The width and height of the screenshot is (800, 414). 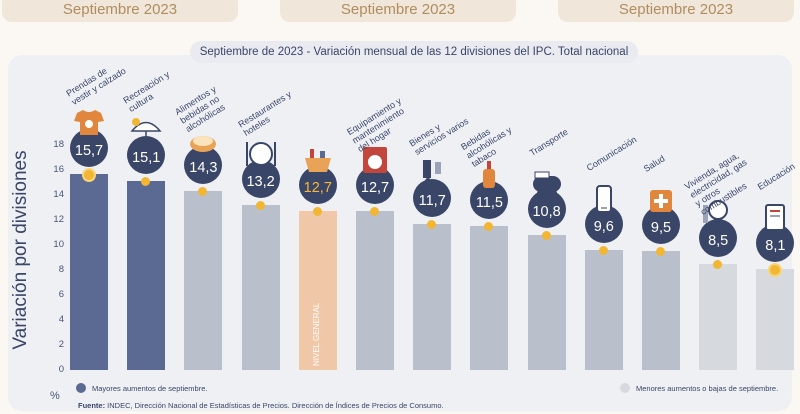 What do you see at coordinates (431, 173) in the screenshot?
I see `brush-icon` at bounding box center [431, 173].